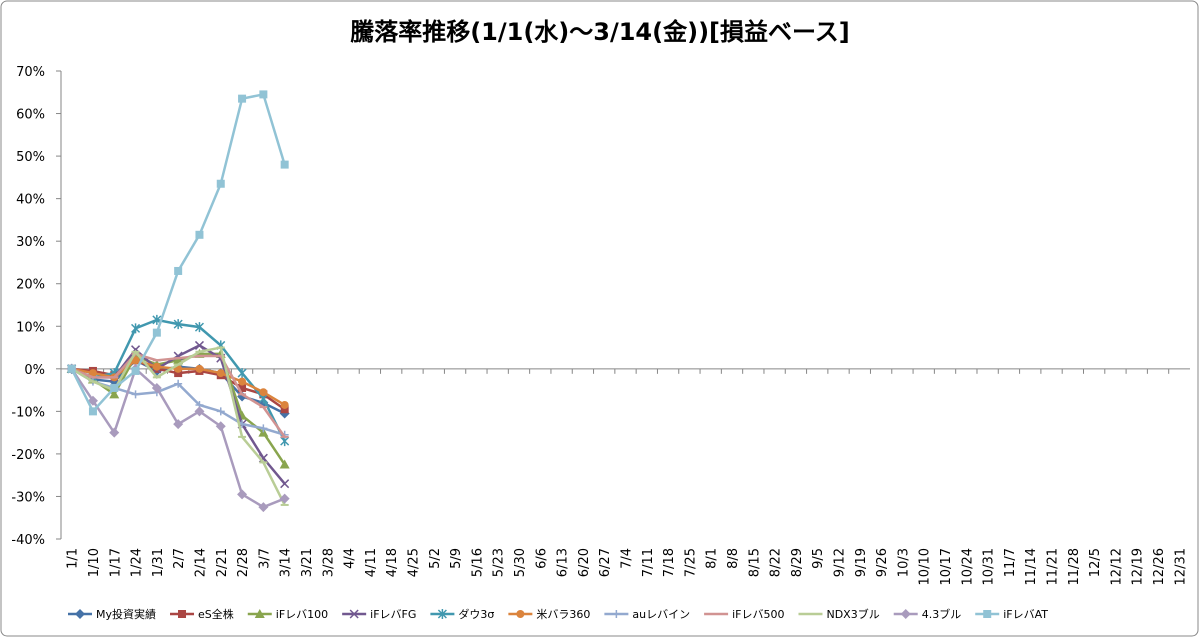 The width and height of the screenshot is (1200, 642). Describe the element at coordinates (477, 562) in the screenshot. I see `x-tick-label: 5/16` at that location.